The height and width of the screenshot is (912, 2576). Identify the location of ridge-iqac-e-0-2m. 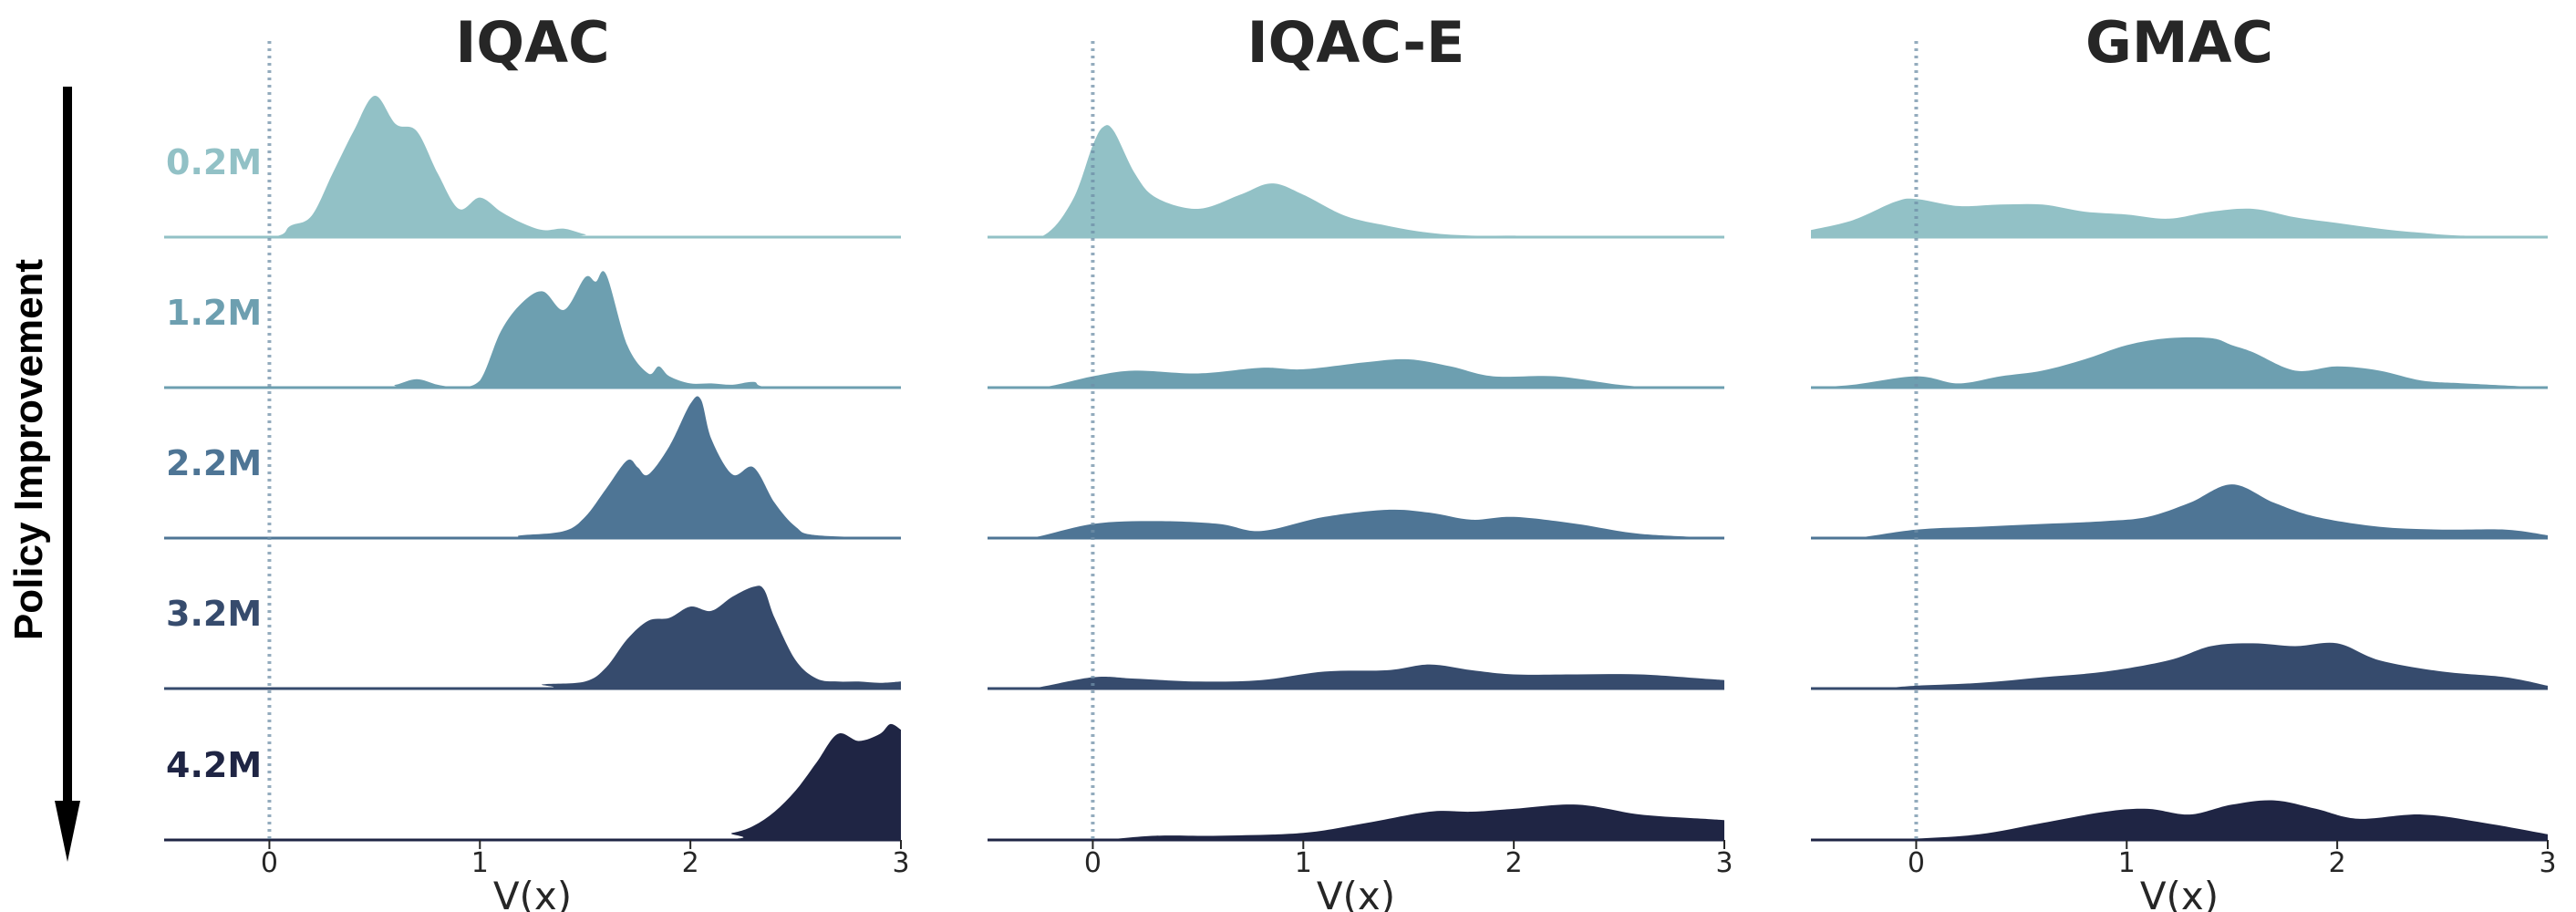
(1356, 181).